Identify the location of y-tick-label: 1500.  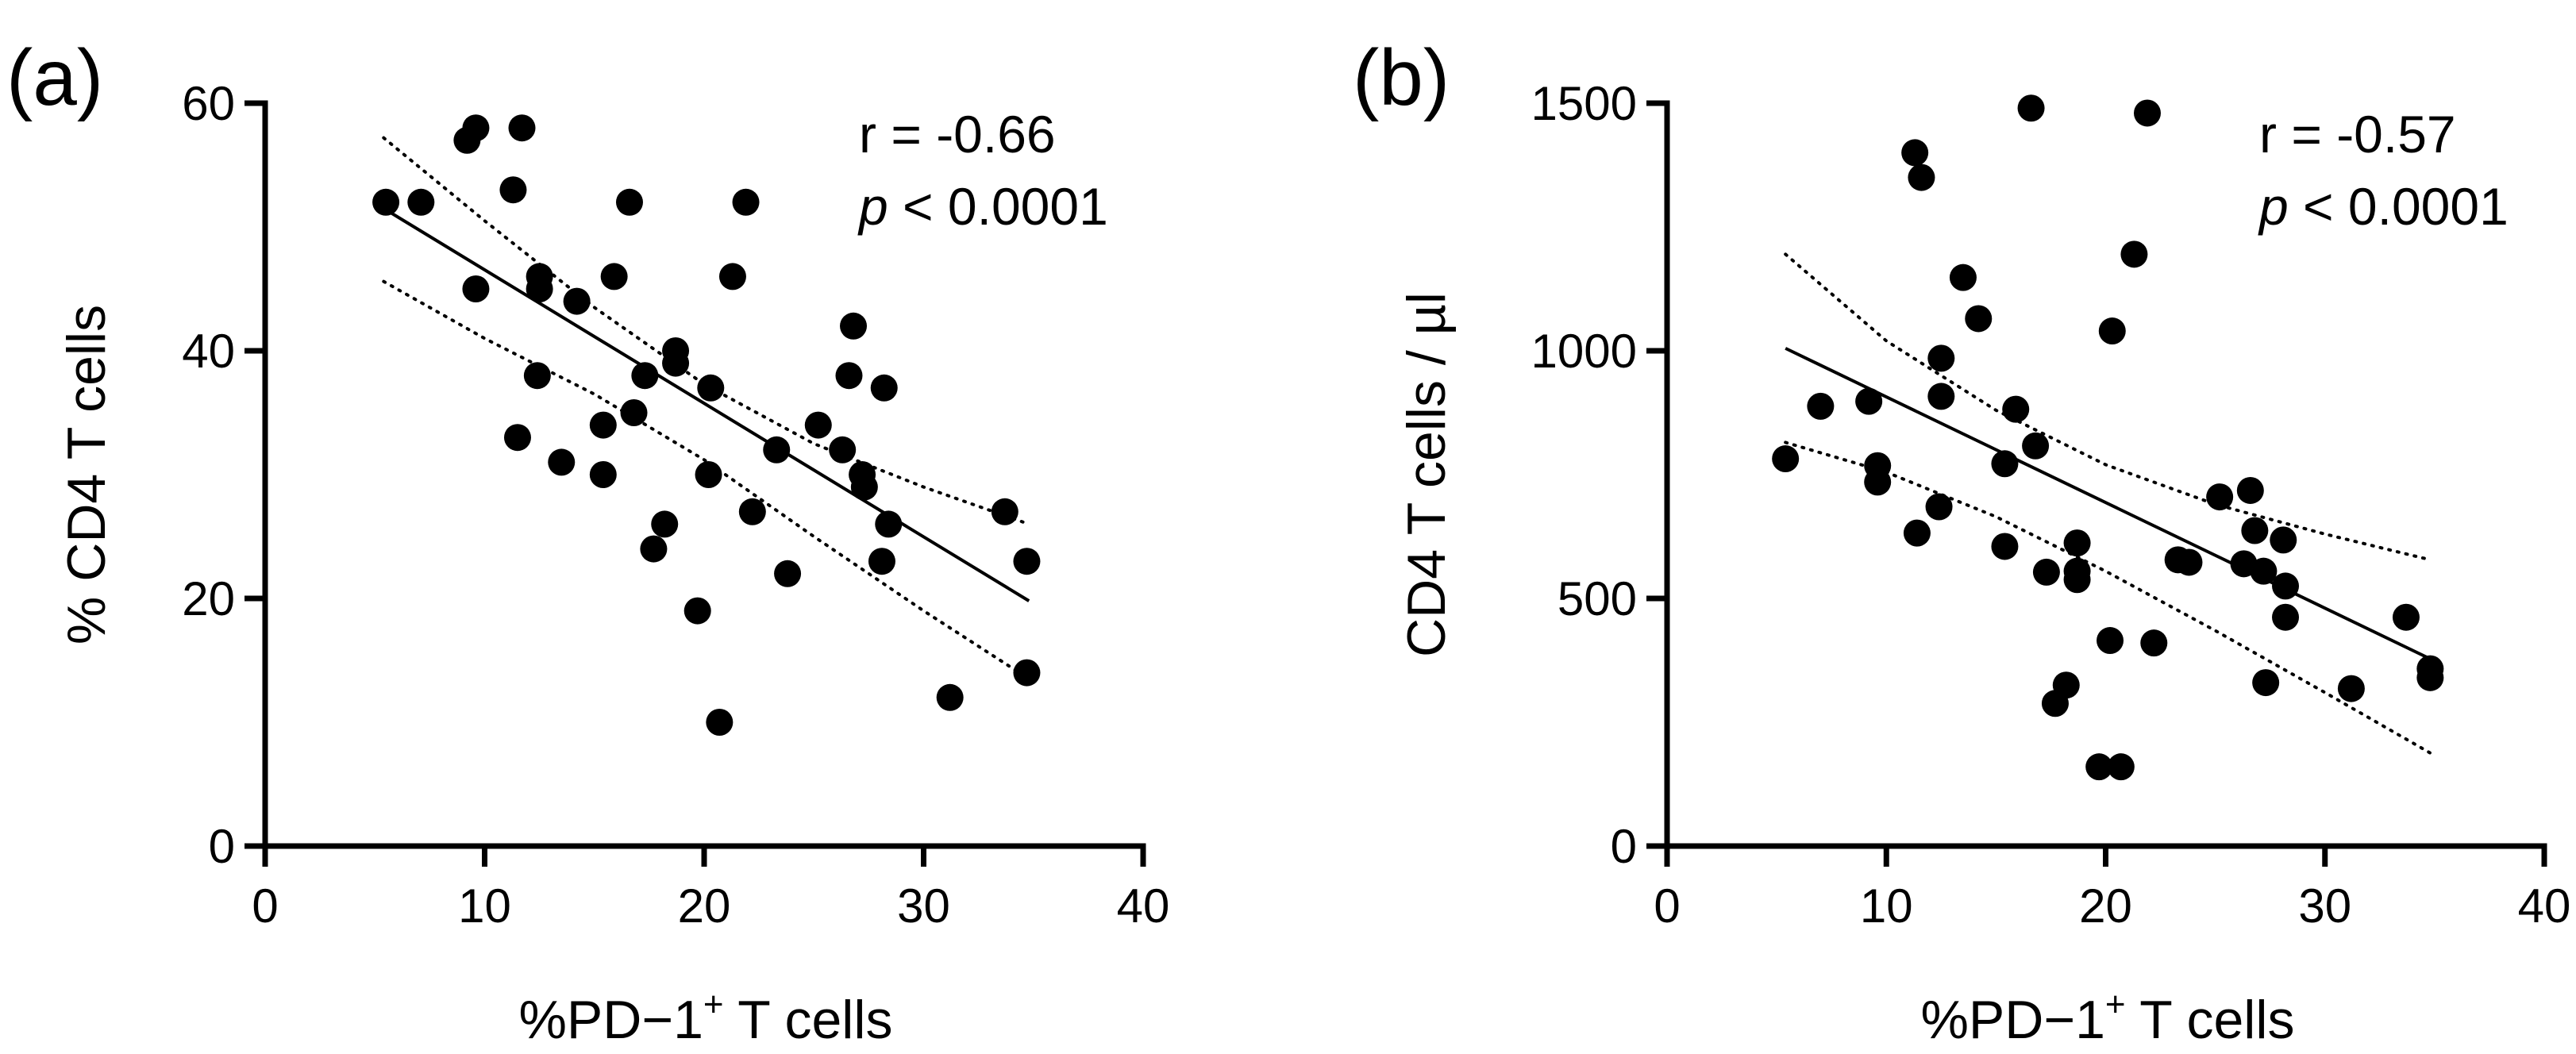
(1584, 103).